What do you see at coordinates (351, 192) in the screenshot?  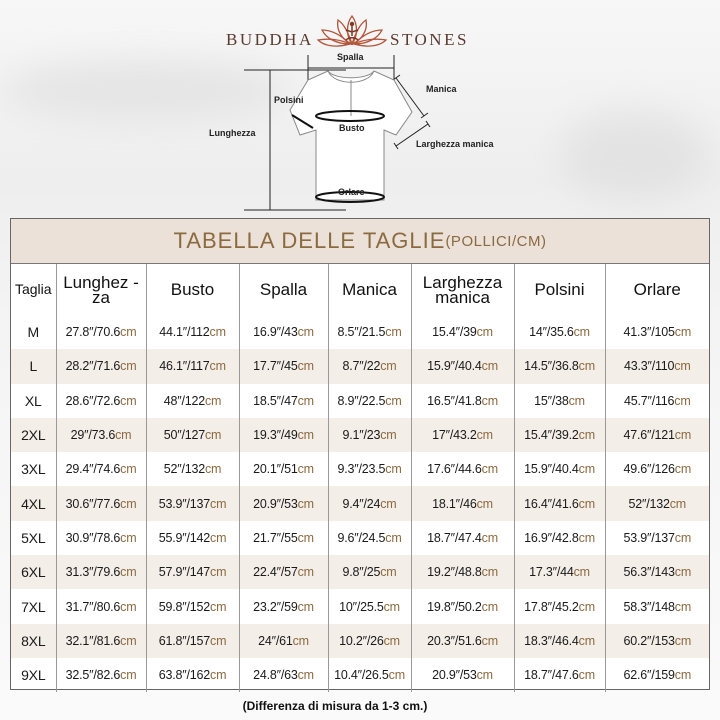 I see `label-orlare: Orlare` at bounding box center [351, 192].